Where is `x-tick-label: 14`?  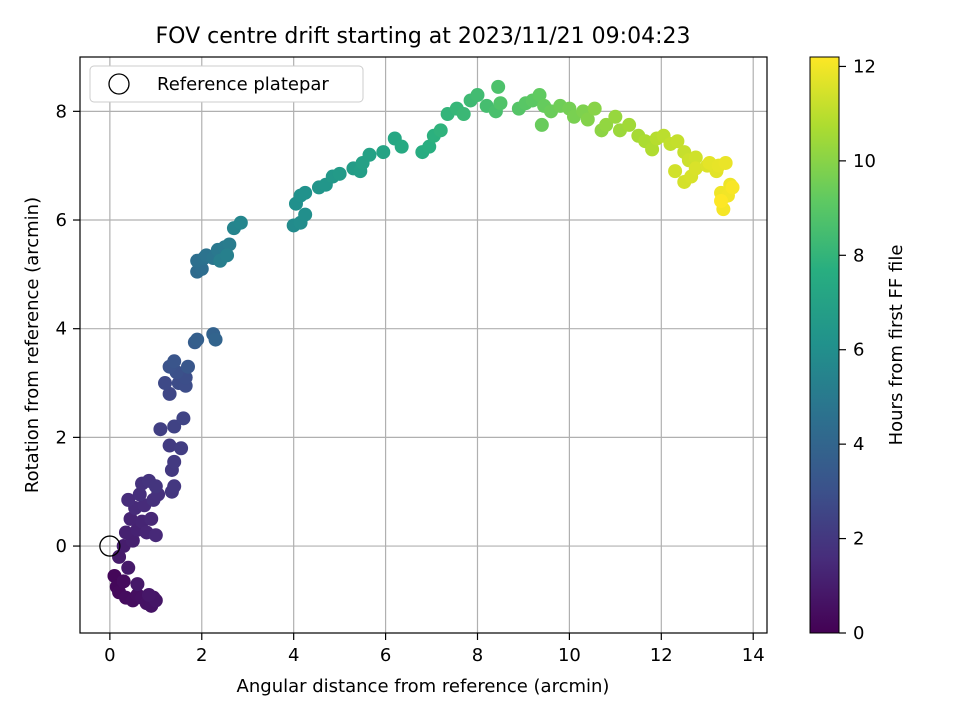 x-tick-label: 14 is located at coordinates (753, 655).